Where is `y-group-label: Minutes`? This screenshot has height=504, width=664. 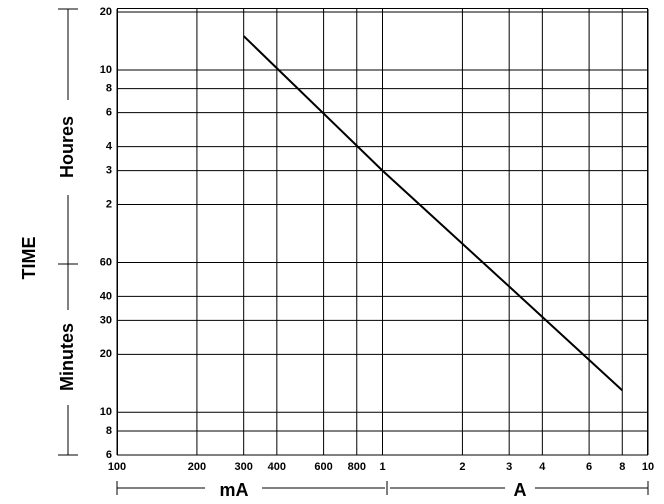 y-group-label: Minutes is located at coordinates (67, 357).